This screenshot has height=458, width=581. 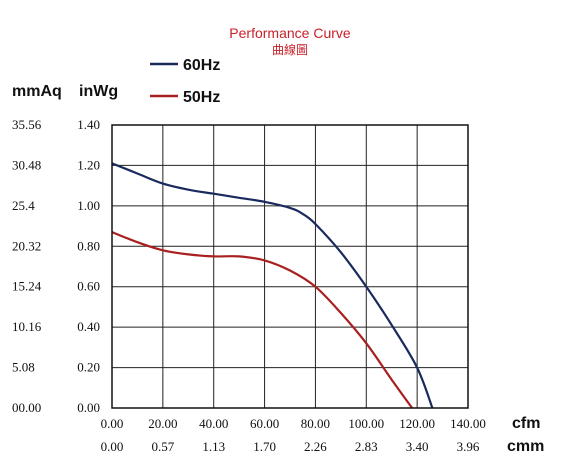 What do you see at coordinates (23, 367) in the screenshot?
I see `y-tick-mmaq: 5.08` at bounding box center [23, 367].